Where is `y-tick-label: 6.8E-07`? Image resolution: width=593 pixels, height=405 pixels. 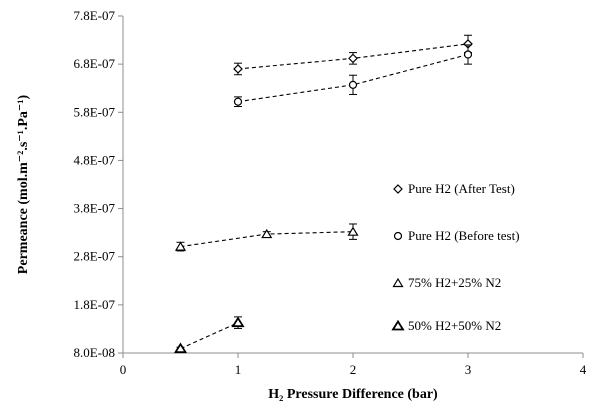
y-tick-label: 6.8E-07 is located at coordinates (94, 63).